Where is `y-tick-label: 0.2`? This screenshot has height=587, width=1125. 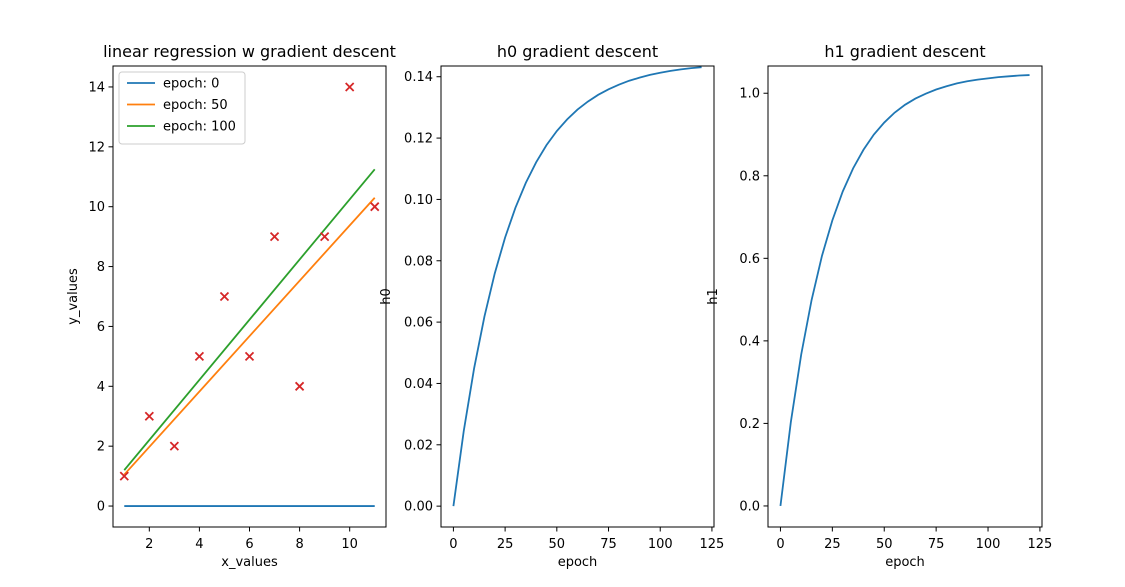 y-tick-label: 0.2 is located at coordinates (749, 424).